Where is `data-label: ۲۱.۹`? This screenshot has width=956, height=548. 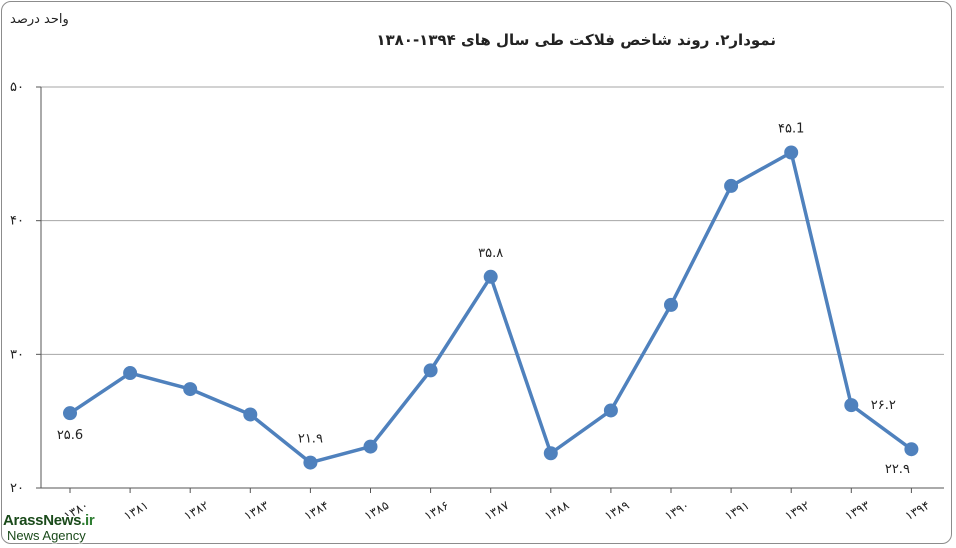
data-label: ۲۱.۹ is located at coordinates (310, 439).